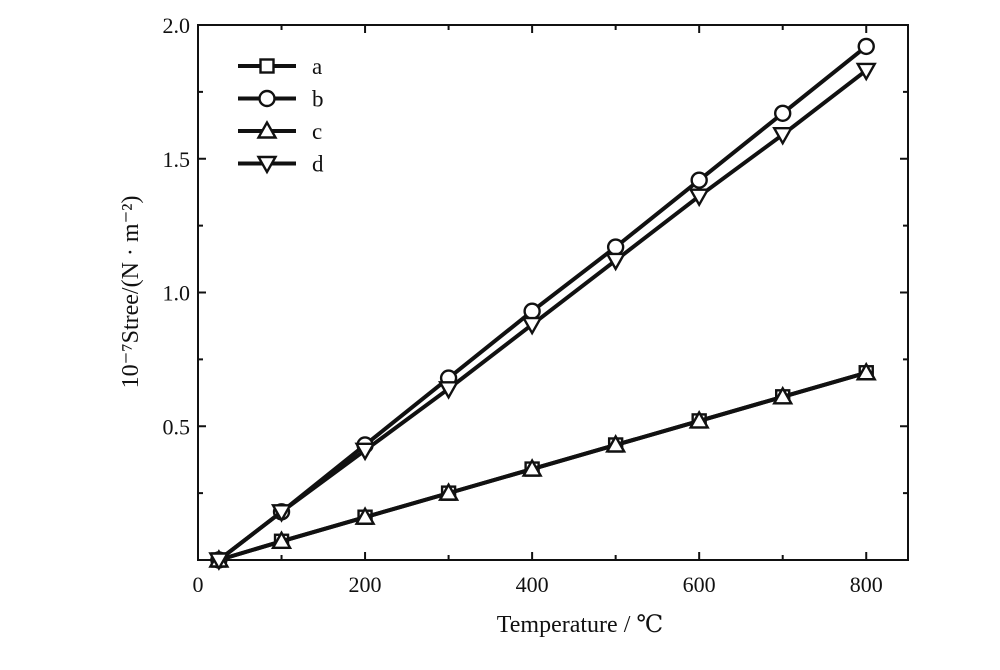 This screenshot has width=1000, height=670. What do you see at coordinates (280, 131) in the screenshot?
I see `legend-item-c: c` at bounding box center [280, 131].